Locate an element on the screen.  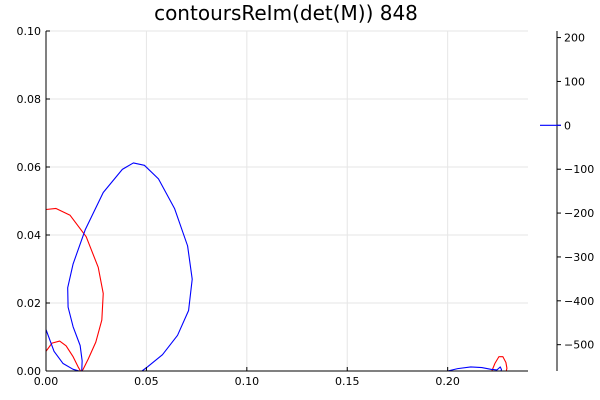
colorbar-tick-label: −100 is located at coordinates (579, 169).